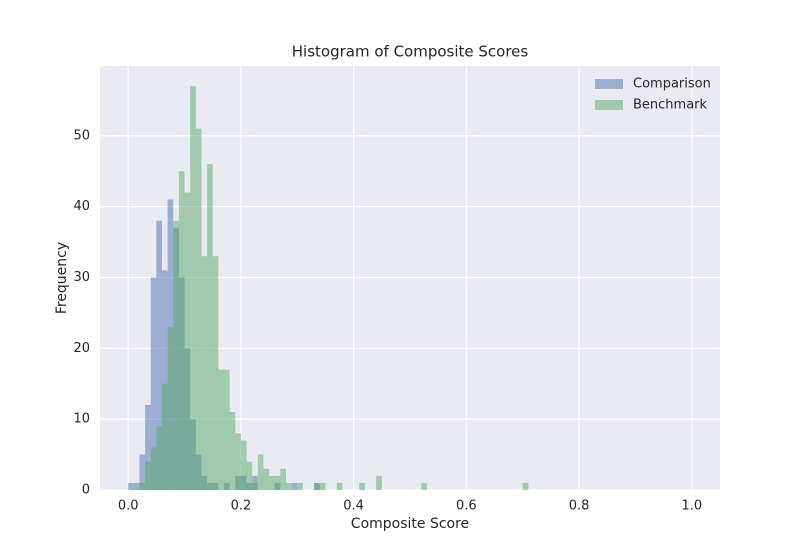 The image size is (800, 554). Describe the element at coordinates (672, 84) in the screenshot. I see `legend-label: Comparison` at that location.